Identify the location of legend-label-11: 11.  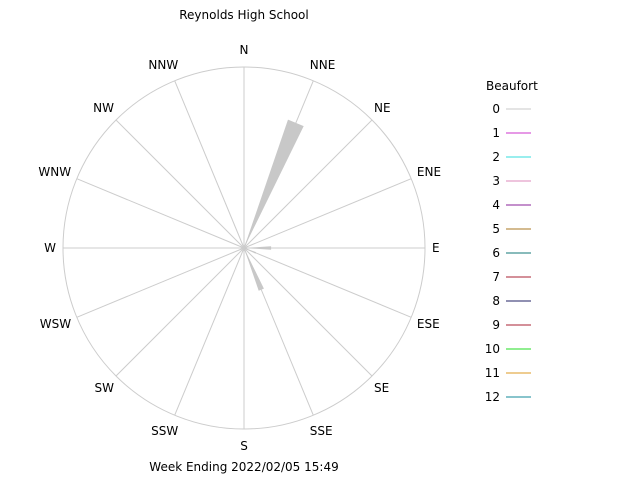
(492, 373).